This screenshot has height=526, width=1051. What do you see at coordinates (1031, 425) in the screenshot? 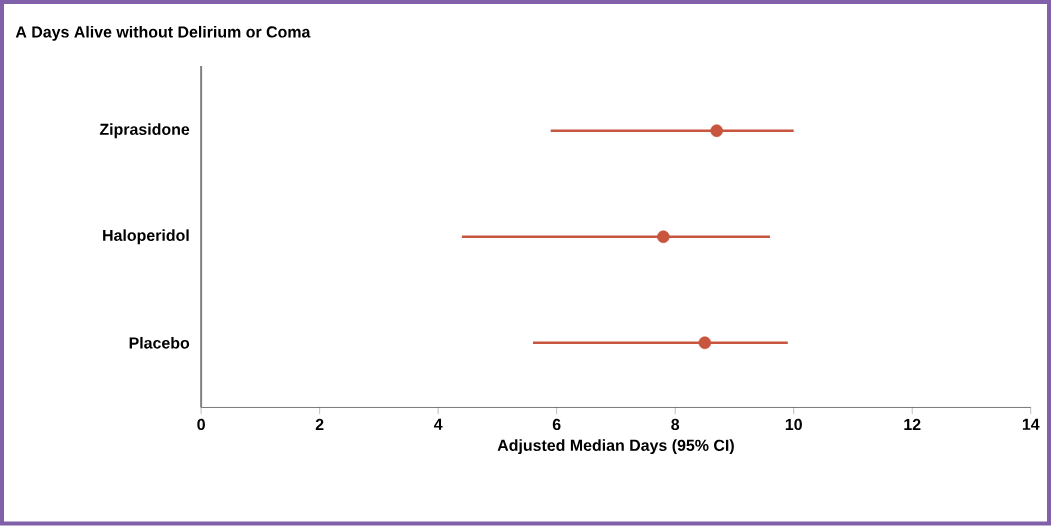
I see `x-tick-label: 14` at bounding box center [1031, 425].